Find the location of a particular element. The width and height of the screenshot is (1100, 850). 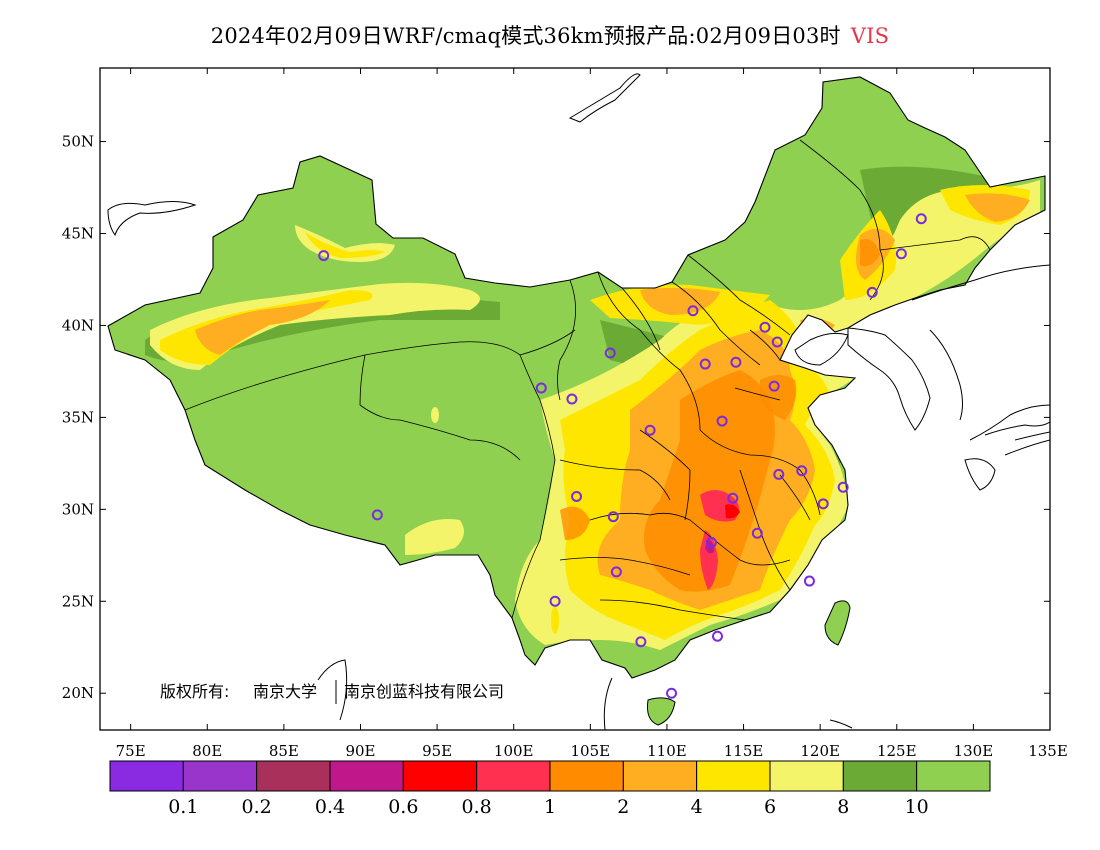

lon-tick-label: 135E is located at coordinates (1048, 751).